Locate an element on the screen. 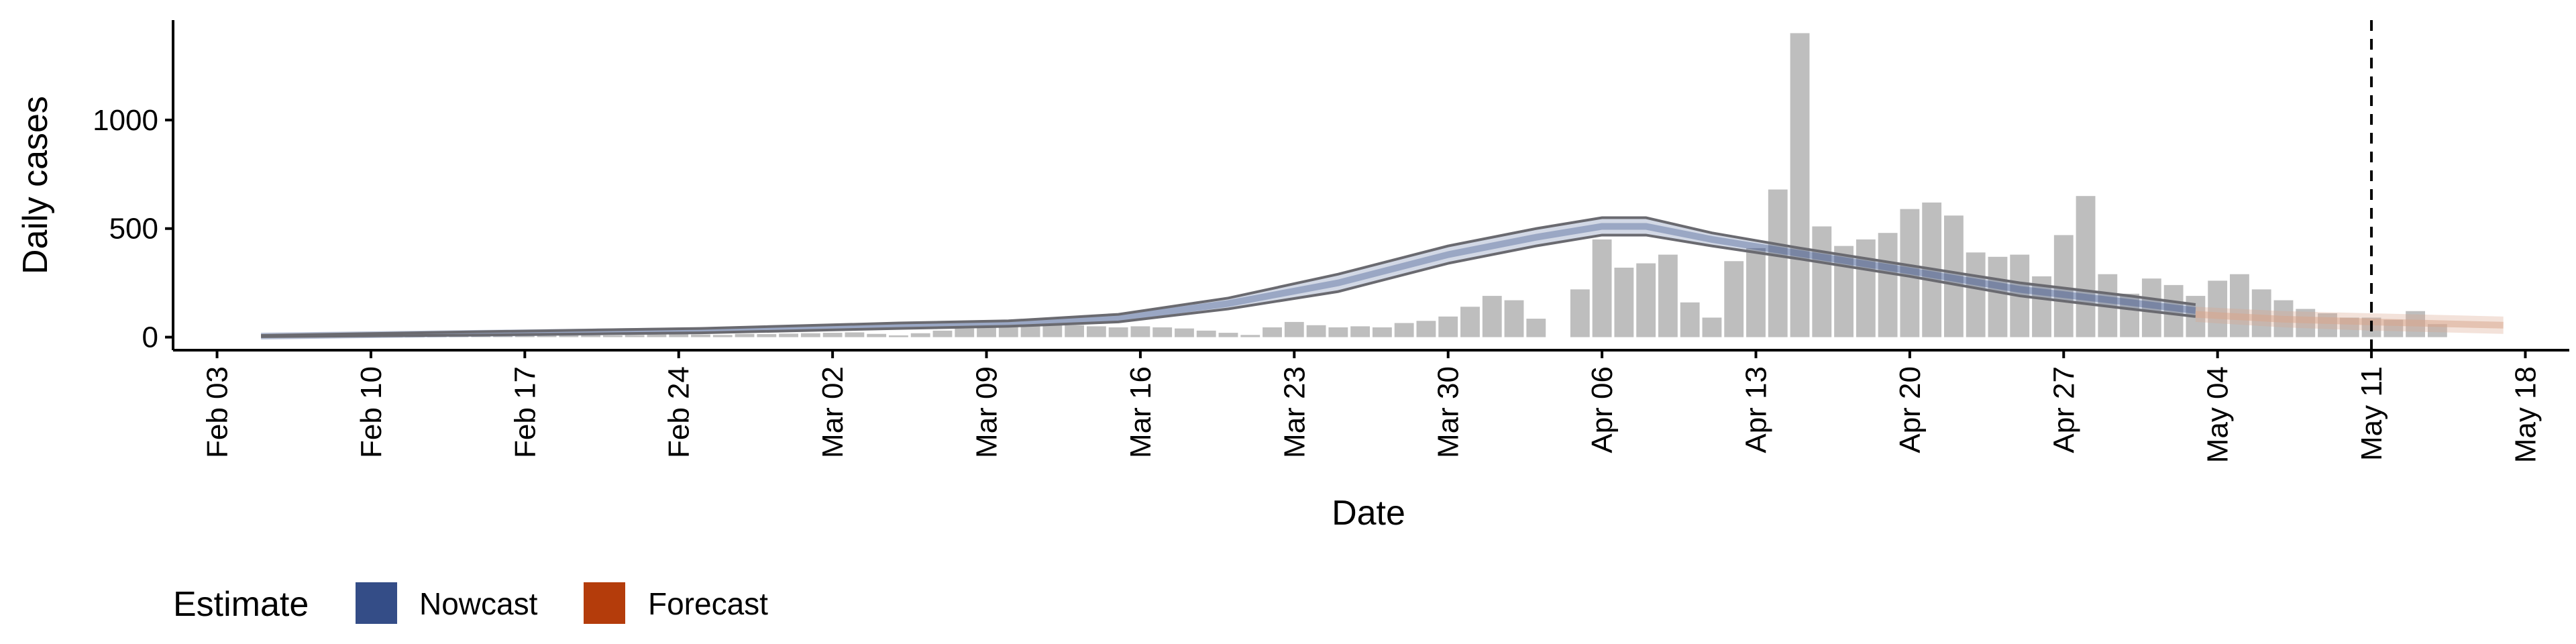 This screenshot has width=2576, height=644. nowcast-lower-line is located at coordinates (1228, 285).